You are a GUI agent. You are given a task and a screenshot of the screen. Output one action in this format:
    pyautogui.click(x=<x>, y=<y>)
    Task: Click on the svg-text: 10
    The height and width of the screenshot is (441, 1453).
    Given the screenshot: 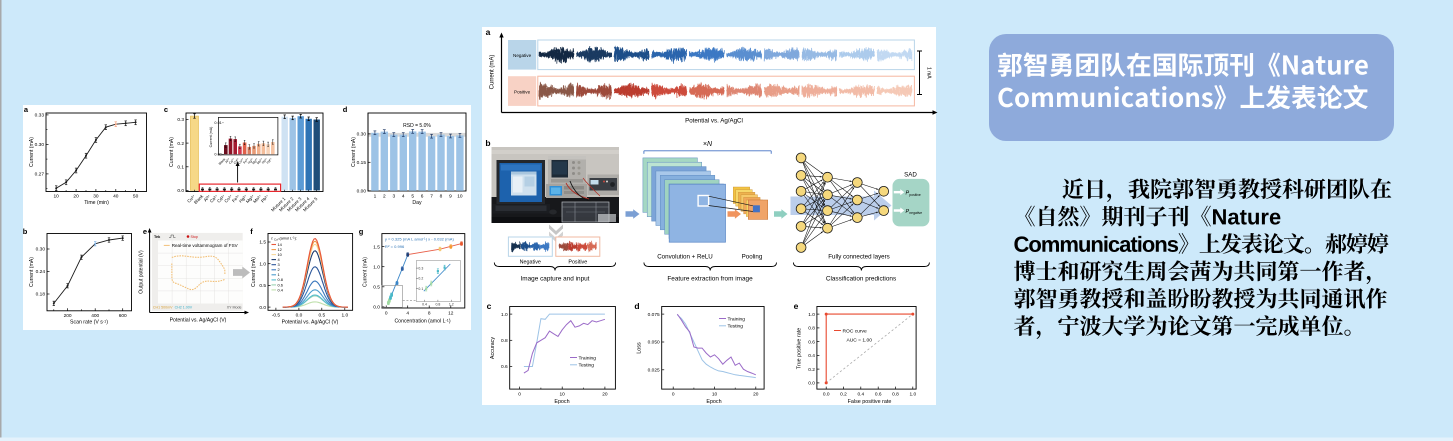 What is the action you would take?
    pyautogui.click(x=57, y=197)
    